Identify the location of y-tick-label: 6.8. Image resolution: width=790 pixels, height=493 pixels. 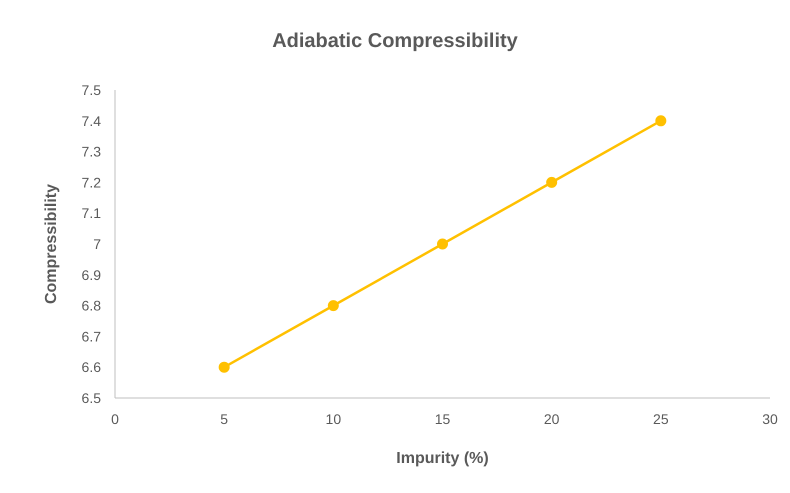
(92, 306).